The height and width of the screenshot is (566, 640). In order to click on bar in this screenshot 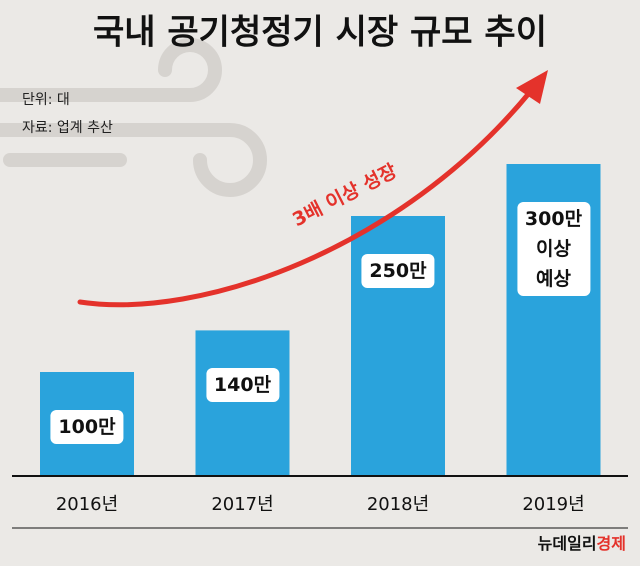, I will do `click(242, 403)`.